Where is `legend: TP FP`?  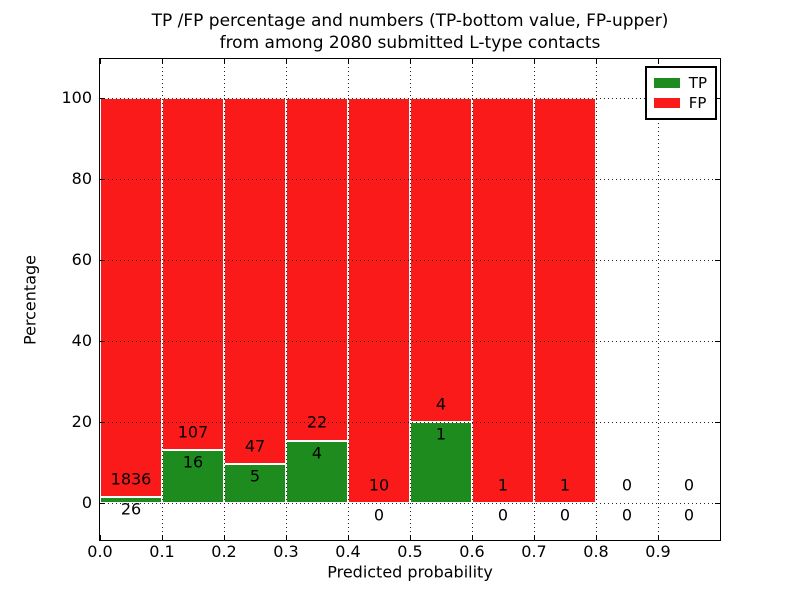 legend: TP FP is located at coordinates (680, 93).